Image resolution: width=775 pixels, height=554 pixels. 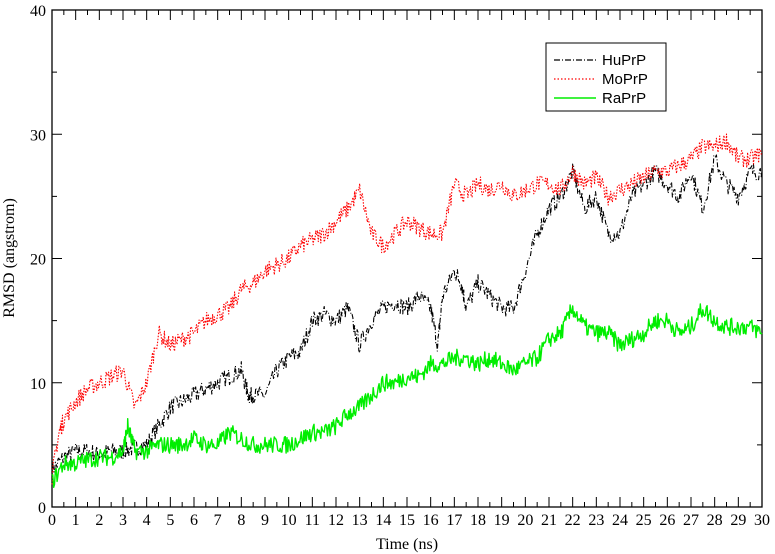 I want to click on x-tick-label: 6, so click(x=194, y=520).